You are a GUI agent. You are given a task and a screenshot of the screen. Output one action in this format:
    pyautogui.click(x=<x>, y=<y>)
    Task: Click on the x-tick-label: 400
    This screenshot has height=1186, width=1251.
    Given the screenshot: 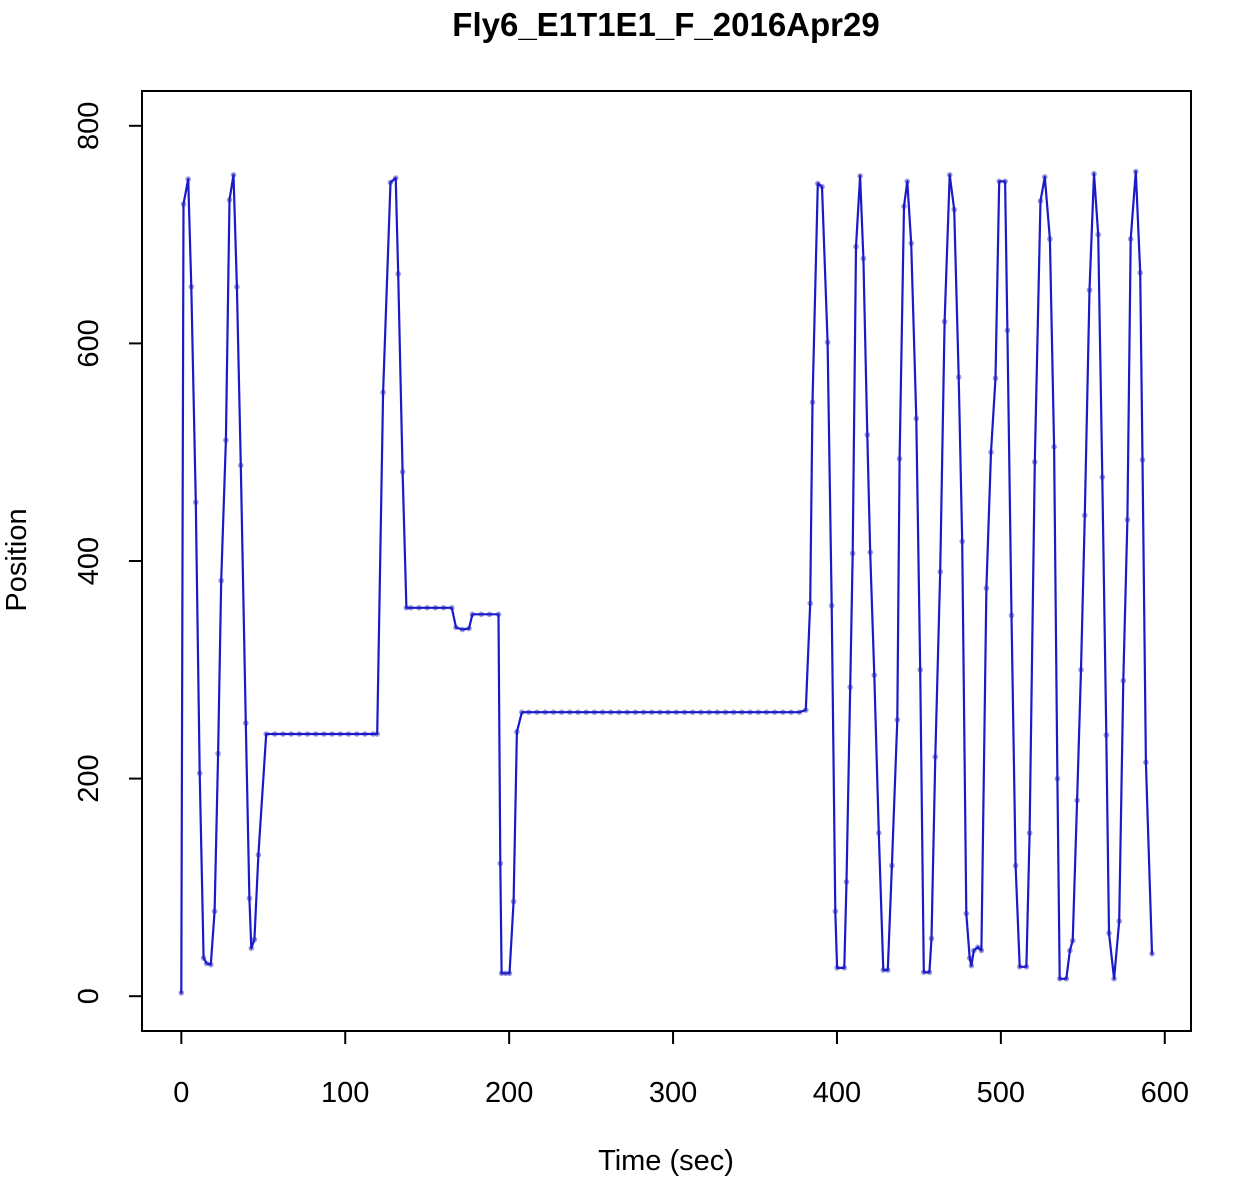 What is the action you would take?
    pyautogui.click(x=837, y=1093)
    